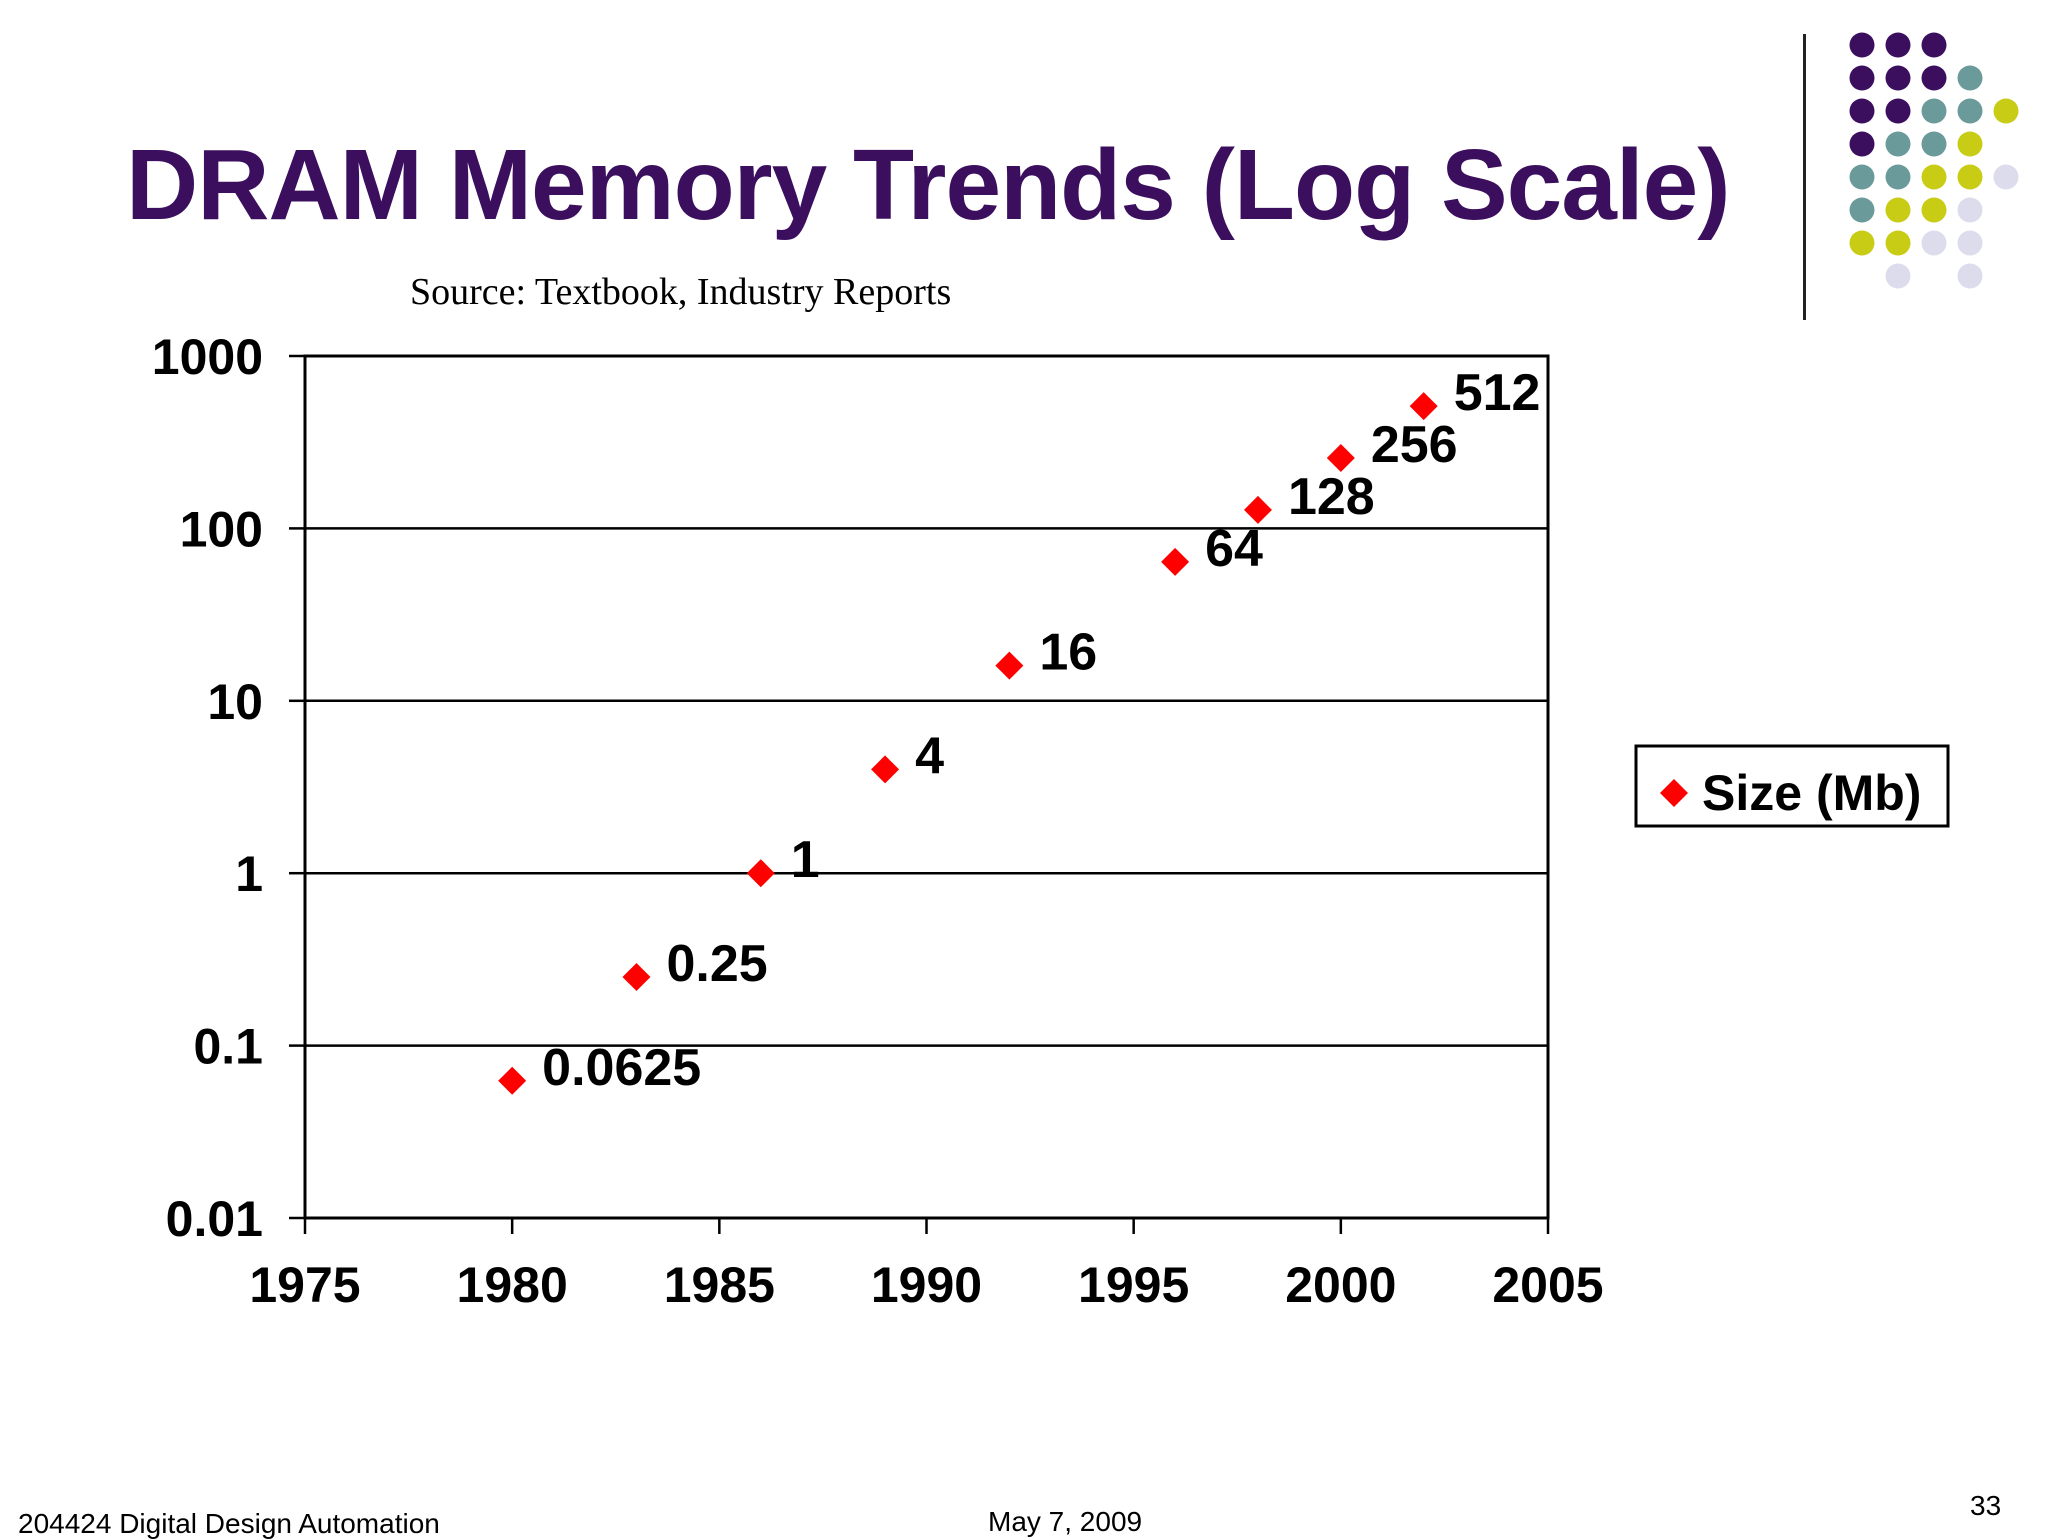  What do you see at coordinates (1133, 1285) in the screenshot?
I see `x-tick-label: 1995` at bounding box center [1133, 1285].